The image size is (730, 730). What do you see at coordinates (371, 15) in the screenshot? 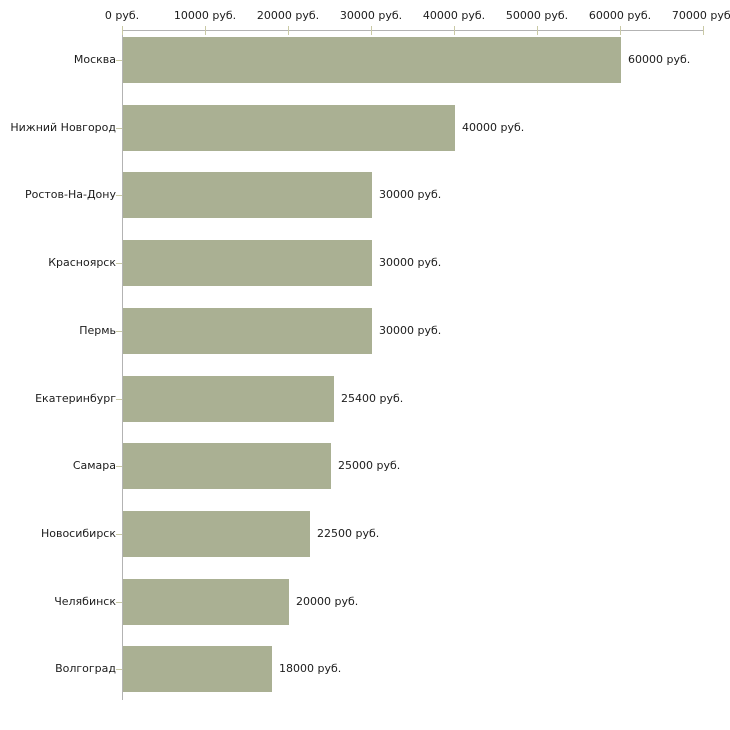
I see `x-axis-tick-label: 30000 руб.` at bounding box center [371, 15].